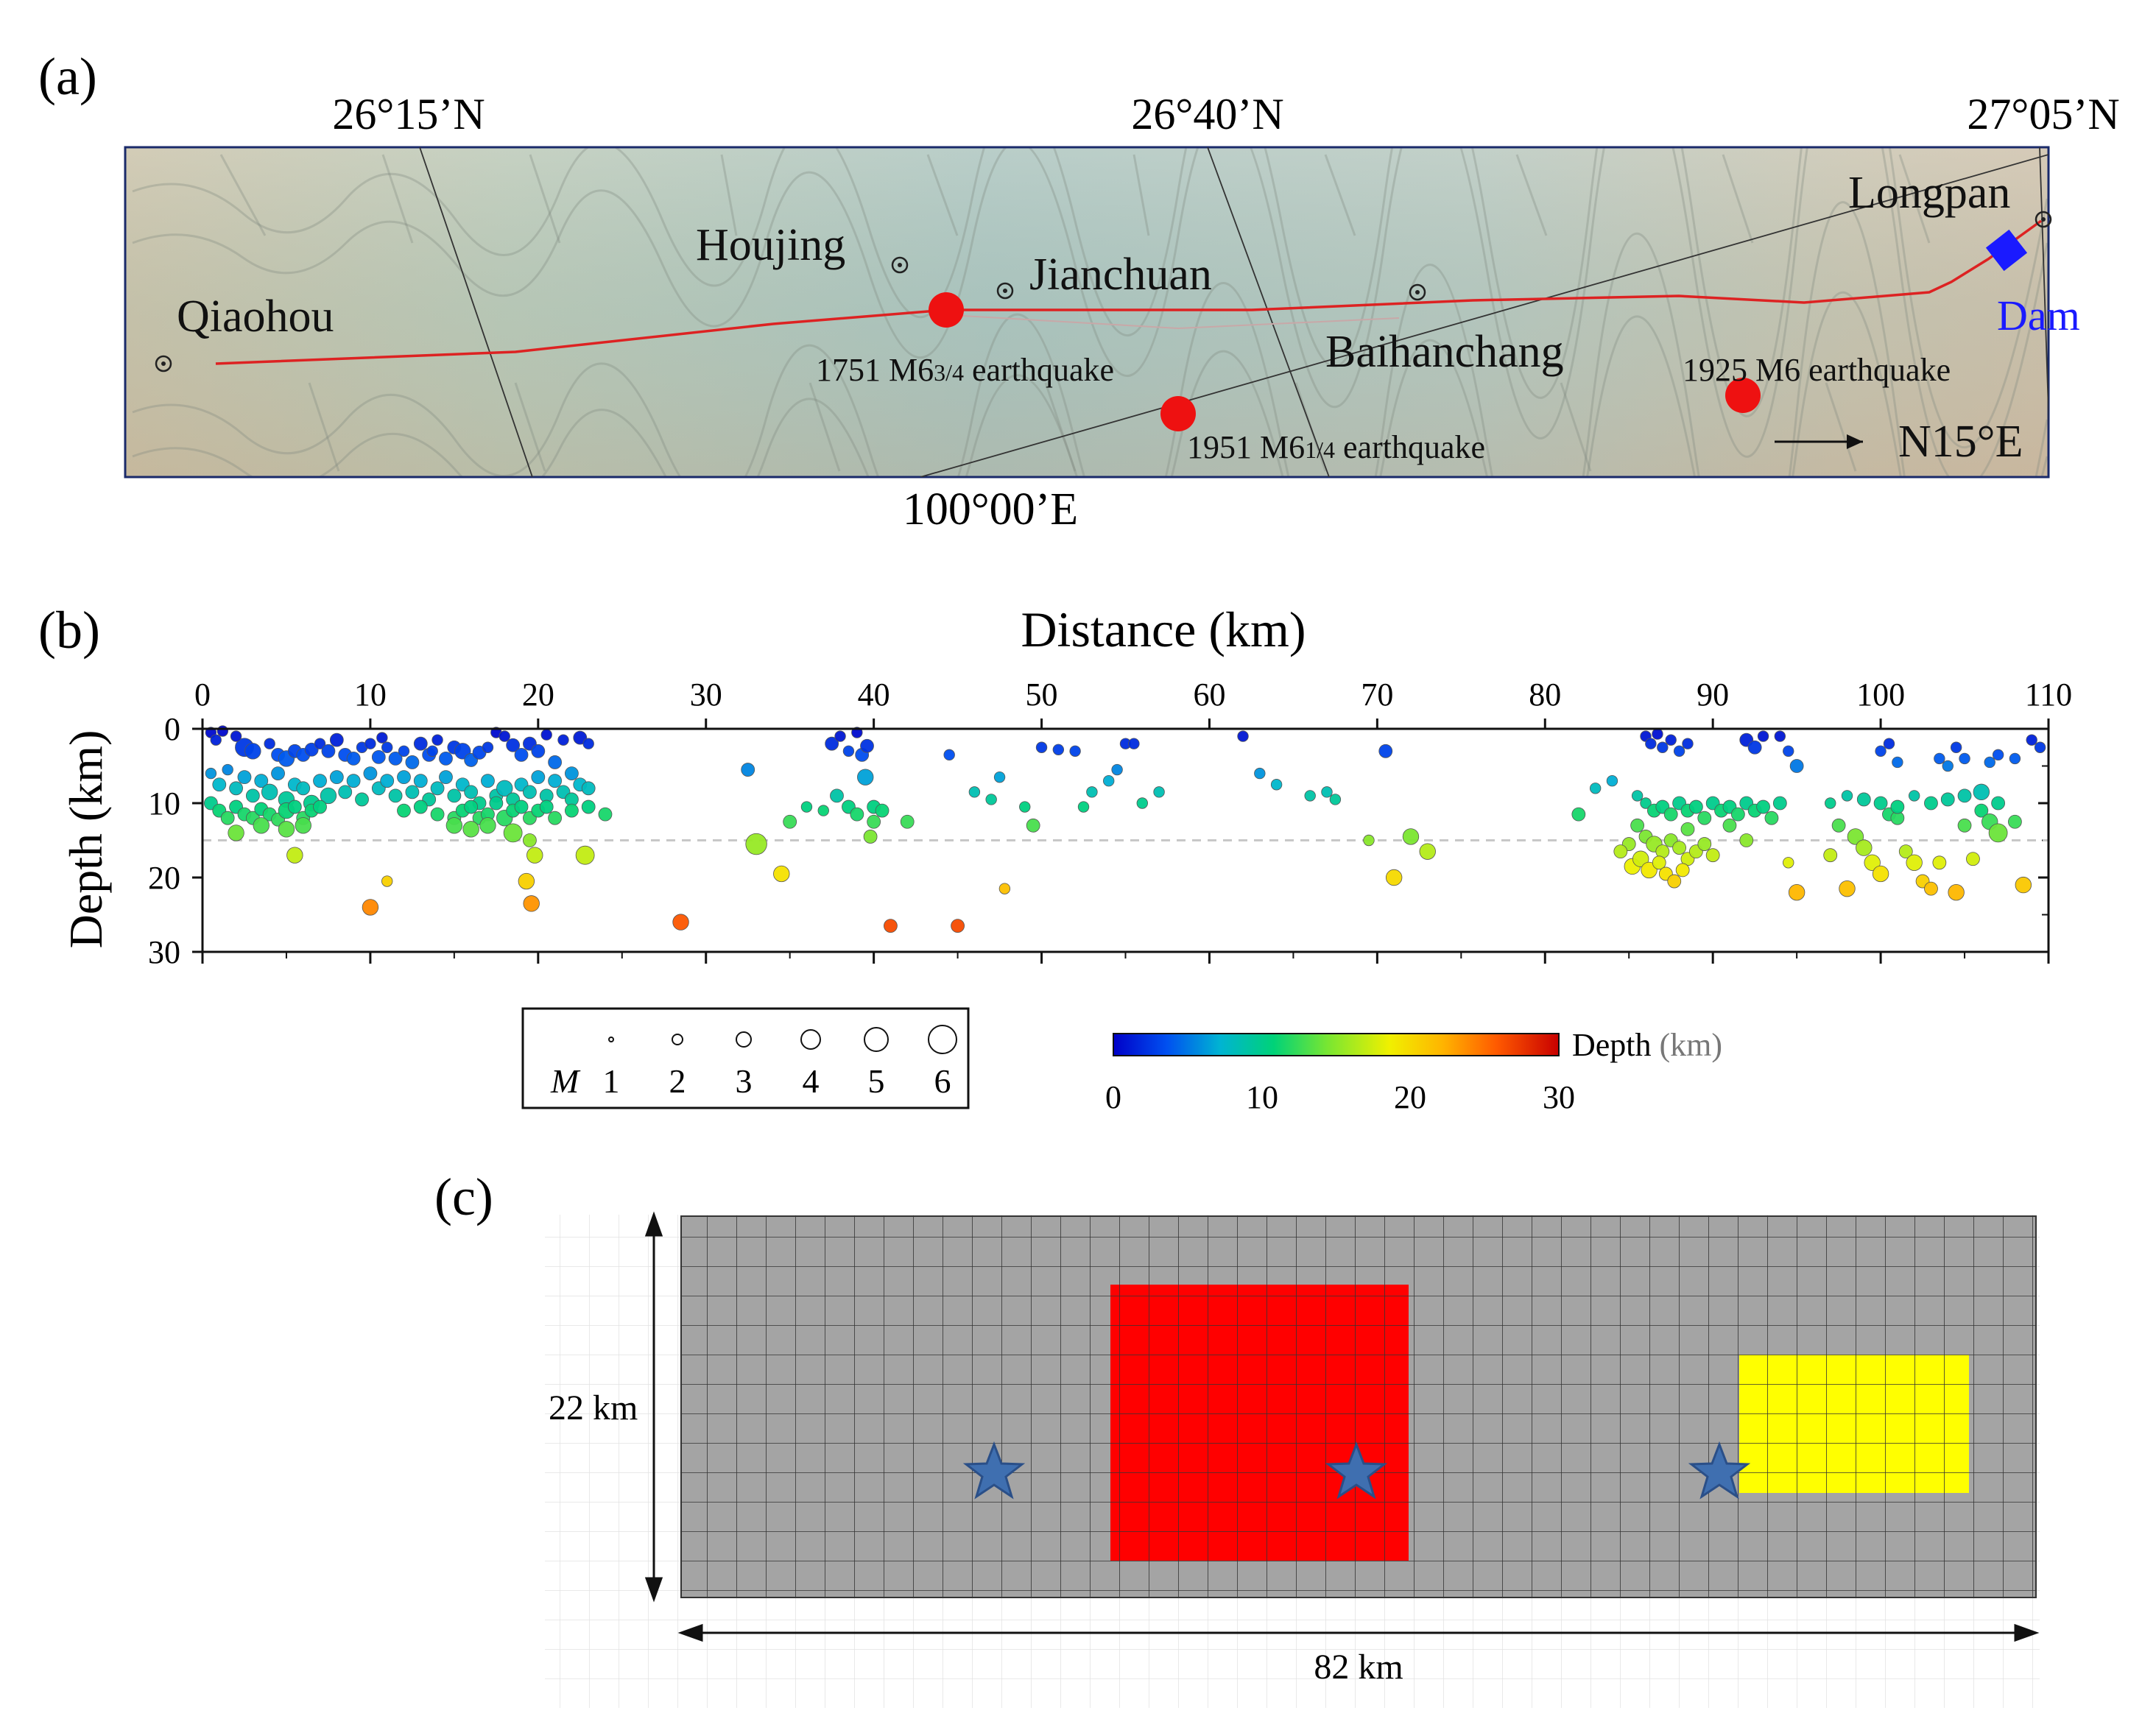 This screenshot has width=2156, height=1730. I want to click on lon-label: 100°00’E, so click(990, 509).